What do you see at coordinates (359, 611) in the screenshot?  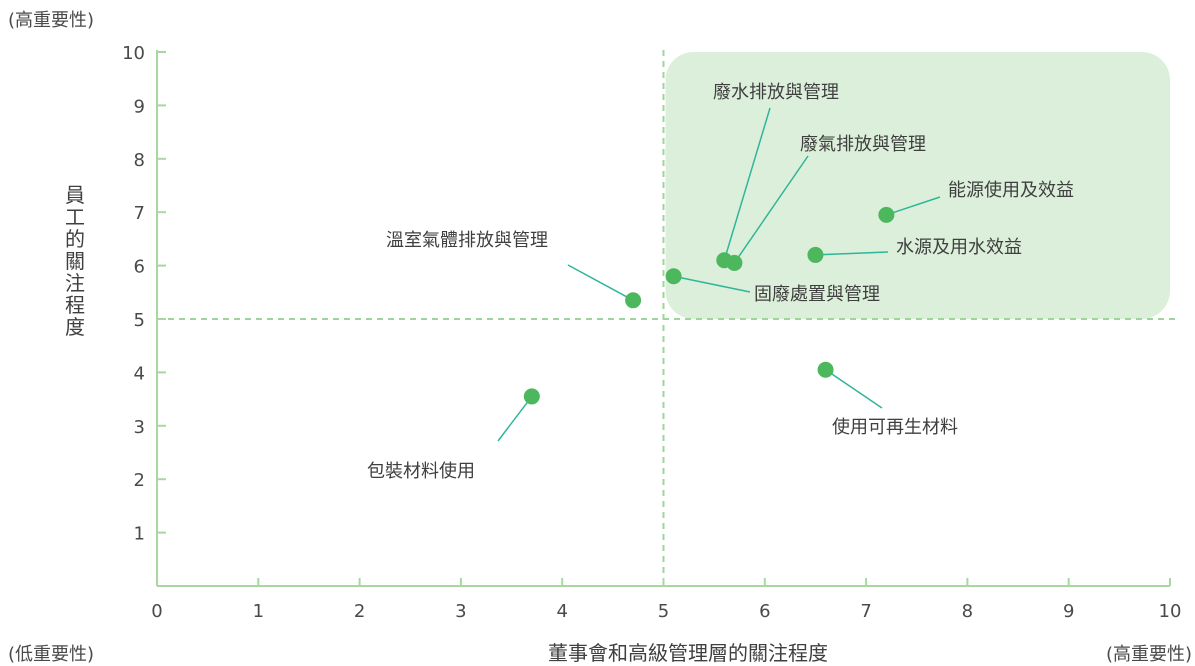 I see `x-tick-label: 2` at bounding box center [359, 611].